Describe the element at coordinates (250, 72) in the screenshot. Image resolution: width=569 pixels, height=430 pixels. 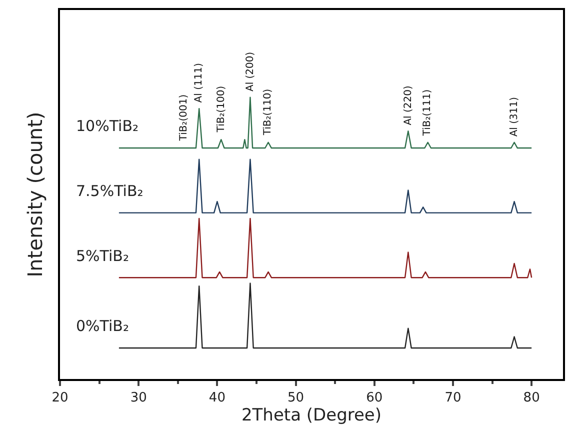
I see `annotation: Al (200)` at that location.